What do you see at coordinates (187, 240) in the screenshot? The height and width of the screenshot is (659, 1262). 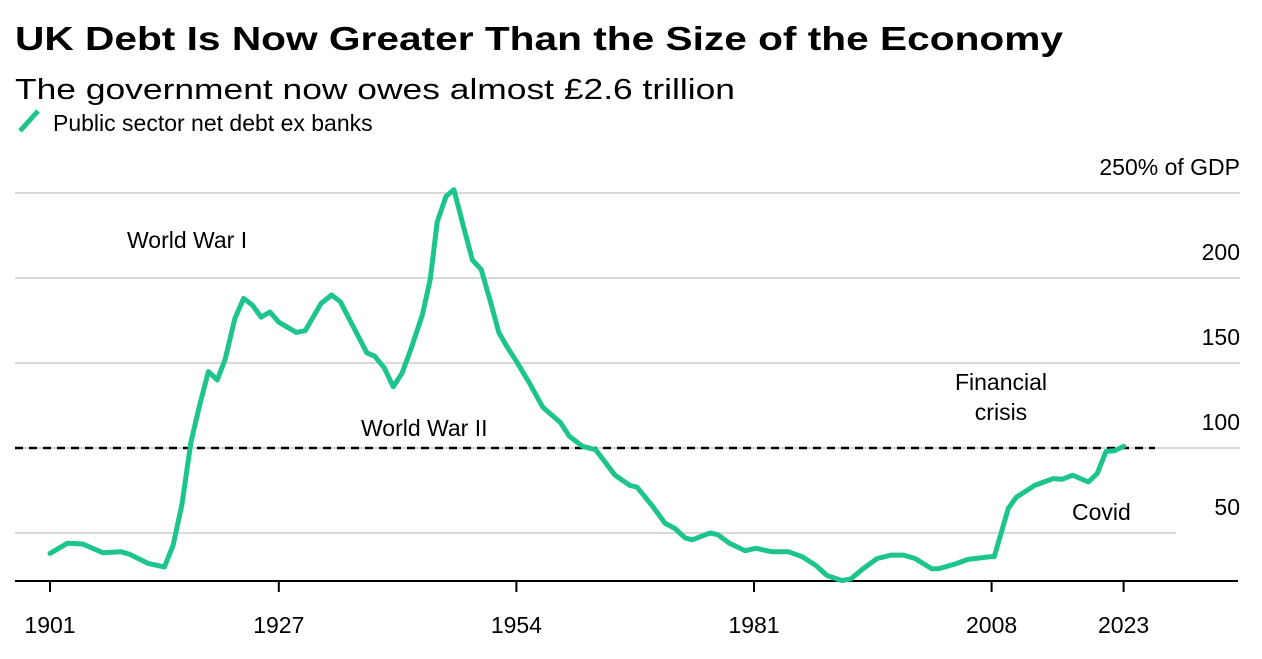 I see `annotation-world-war-i: World War I` at bounding box center [187, 240].